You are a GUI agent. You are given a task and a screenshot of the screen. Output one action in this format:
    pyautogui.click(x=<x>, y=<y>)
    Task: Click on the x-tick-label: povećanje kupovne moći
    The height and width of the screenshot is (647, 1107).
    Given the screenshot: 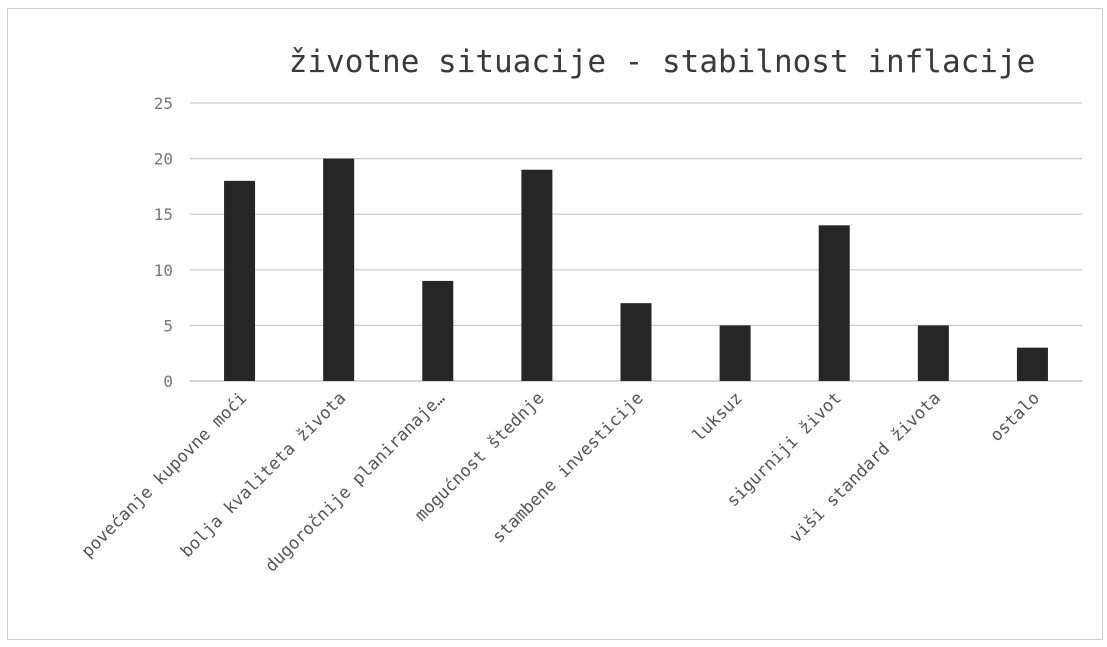 What is the action you would take?
    pyautogui.click(x=164, y=474)
    